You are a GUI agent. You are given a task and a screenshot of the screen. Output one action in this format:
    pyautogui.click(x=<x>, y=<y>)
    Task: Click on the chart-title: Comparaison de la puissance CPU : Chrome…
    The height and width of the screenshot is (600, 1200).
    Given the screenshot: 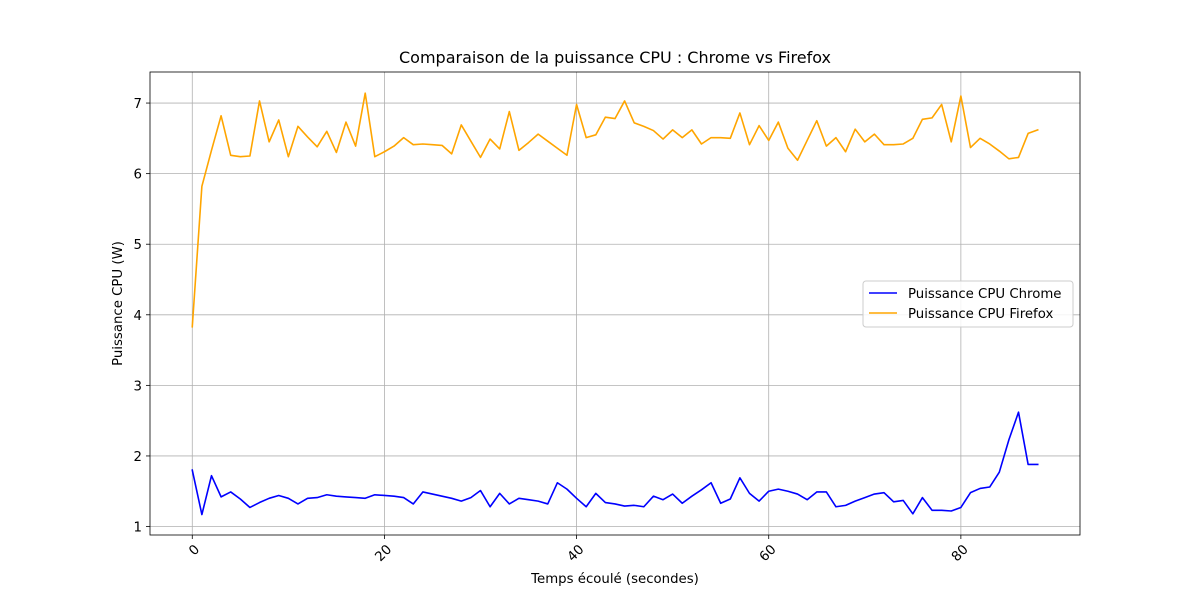 What is the action you would take?
    pyautogui.click(x=615, y=57)
    